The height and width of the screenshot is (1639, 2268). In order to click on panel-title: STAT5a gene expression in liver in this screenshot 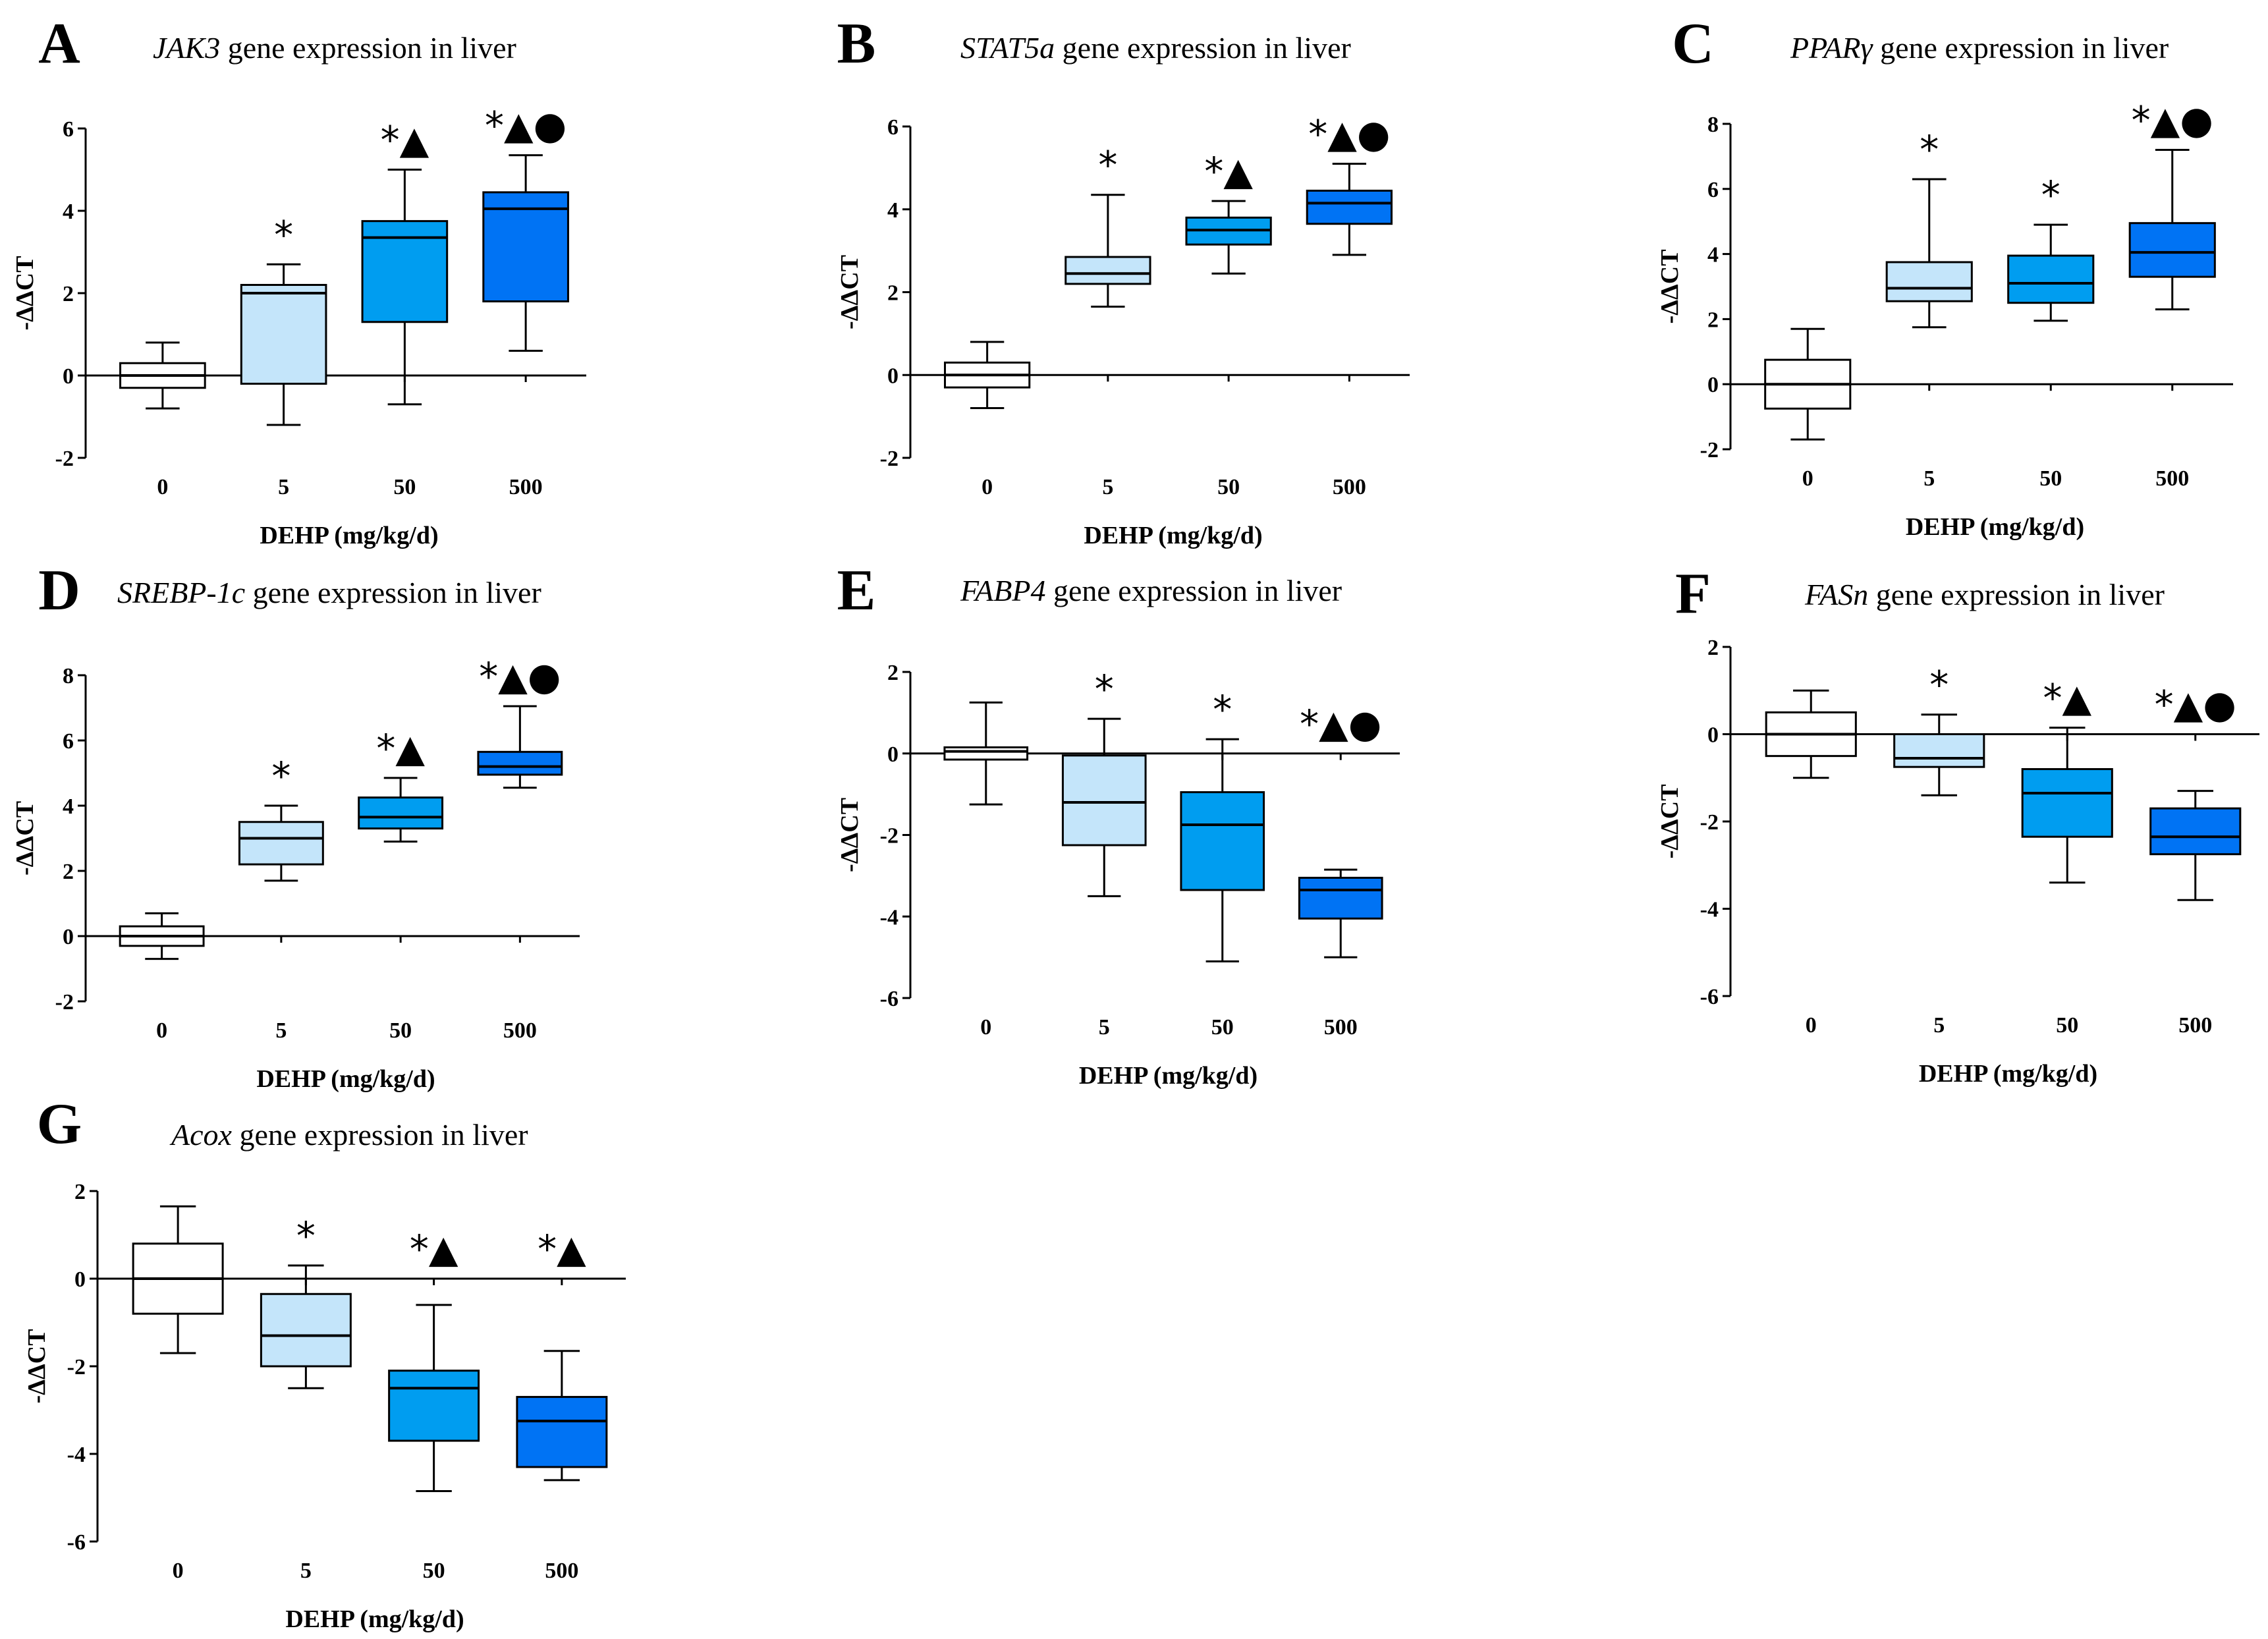, I will do `click(1155, 48)`.